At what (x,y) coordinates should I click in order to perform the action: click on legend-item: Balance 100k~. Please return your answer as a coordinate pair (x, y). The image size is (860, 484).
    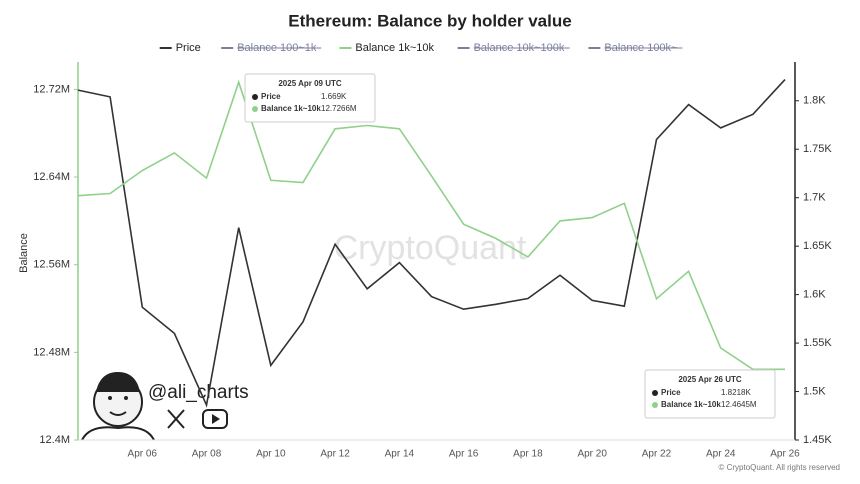
    Looking at the image, I should click on (635, 48).